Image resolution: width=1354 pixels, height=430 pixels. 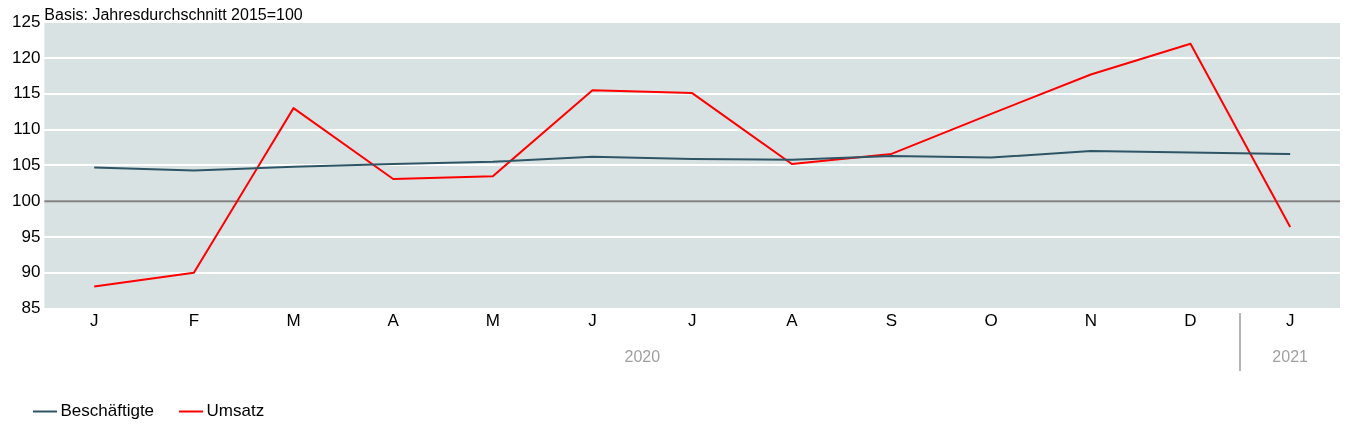 What do you see at coordinates (26, 200) in the screenshot?
I see `y-tick-label: 100` at bounding box center [26, 200].